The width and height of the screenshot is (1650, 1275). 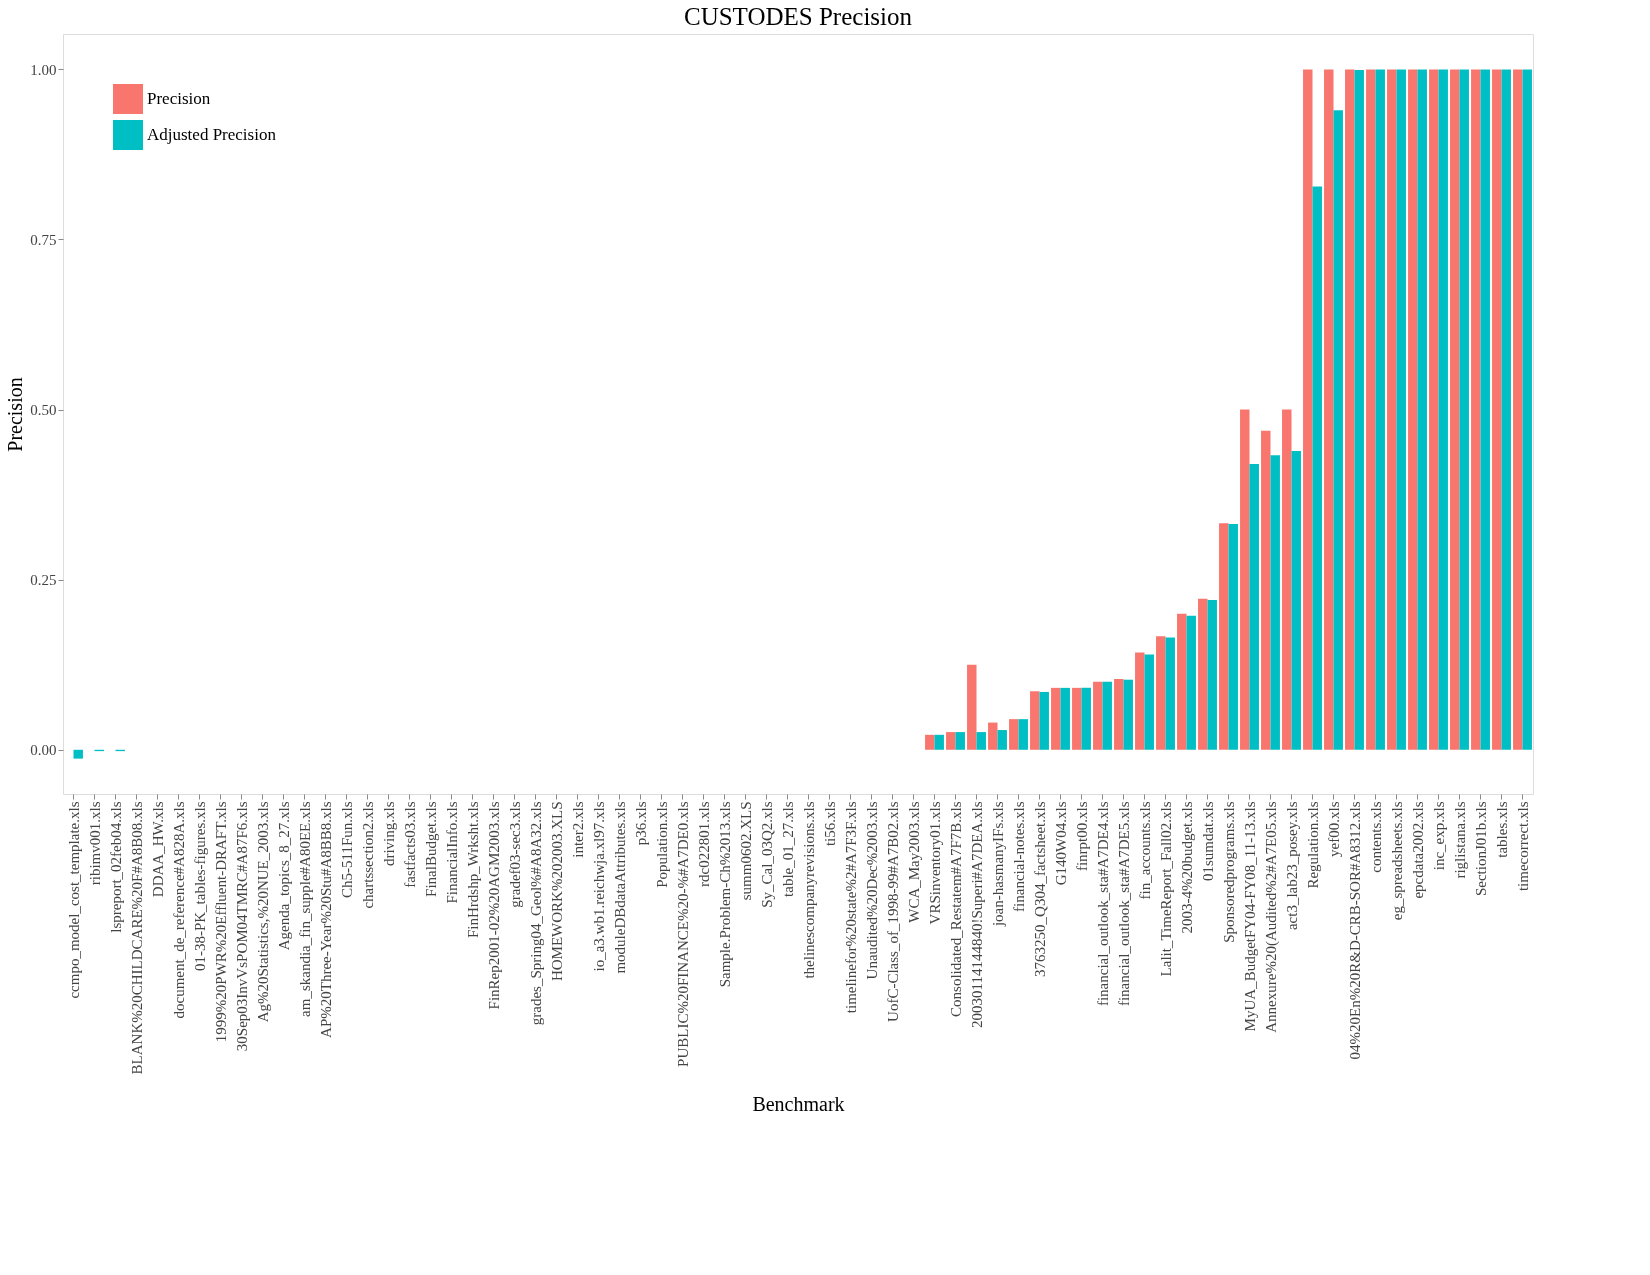 I want to click on x-tick-label: UofC-Class_of_1998-99#A7B02.xls, so click(x=892, y=911).